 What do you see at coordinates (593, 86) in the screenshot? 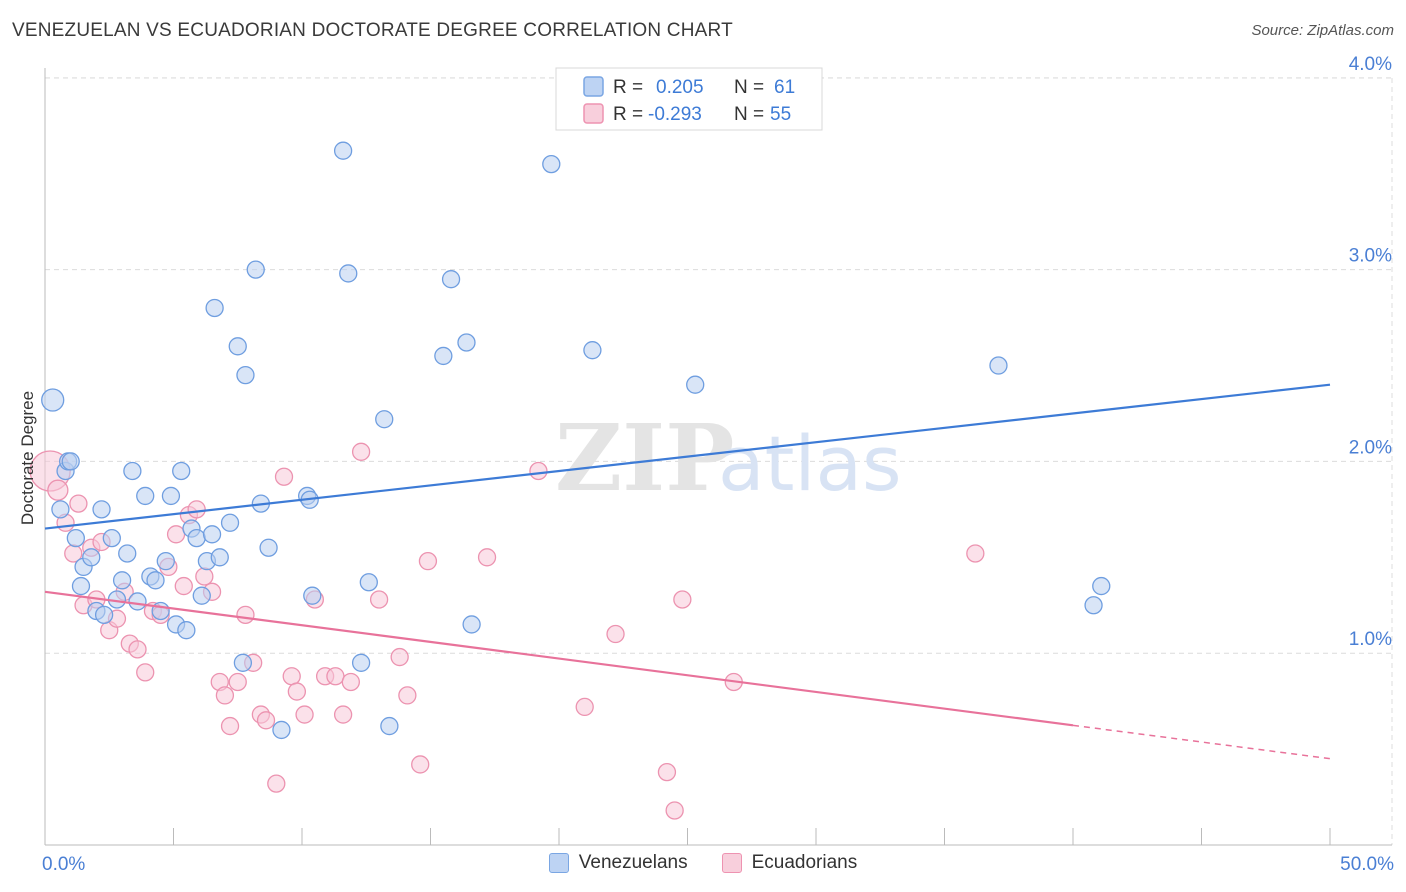
I see `legend-blue-swatch` at bounding box center [593, 86].